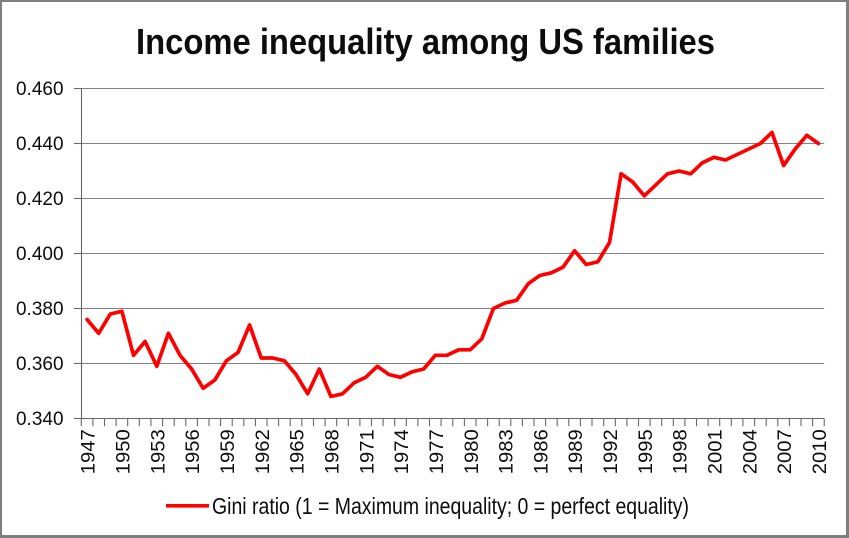 Image resolution: width=849 pixels, height=538 pixels. Describe the element at coordinates (158, 451) in the screenshot. I see `svg-text: 1953` at that location.